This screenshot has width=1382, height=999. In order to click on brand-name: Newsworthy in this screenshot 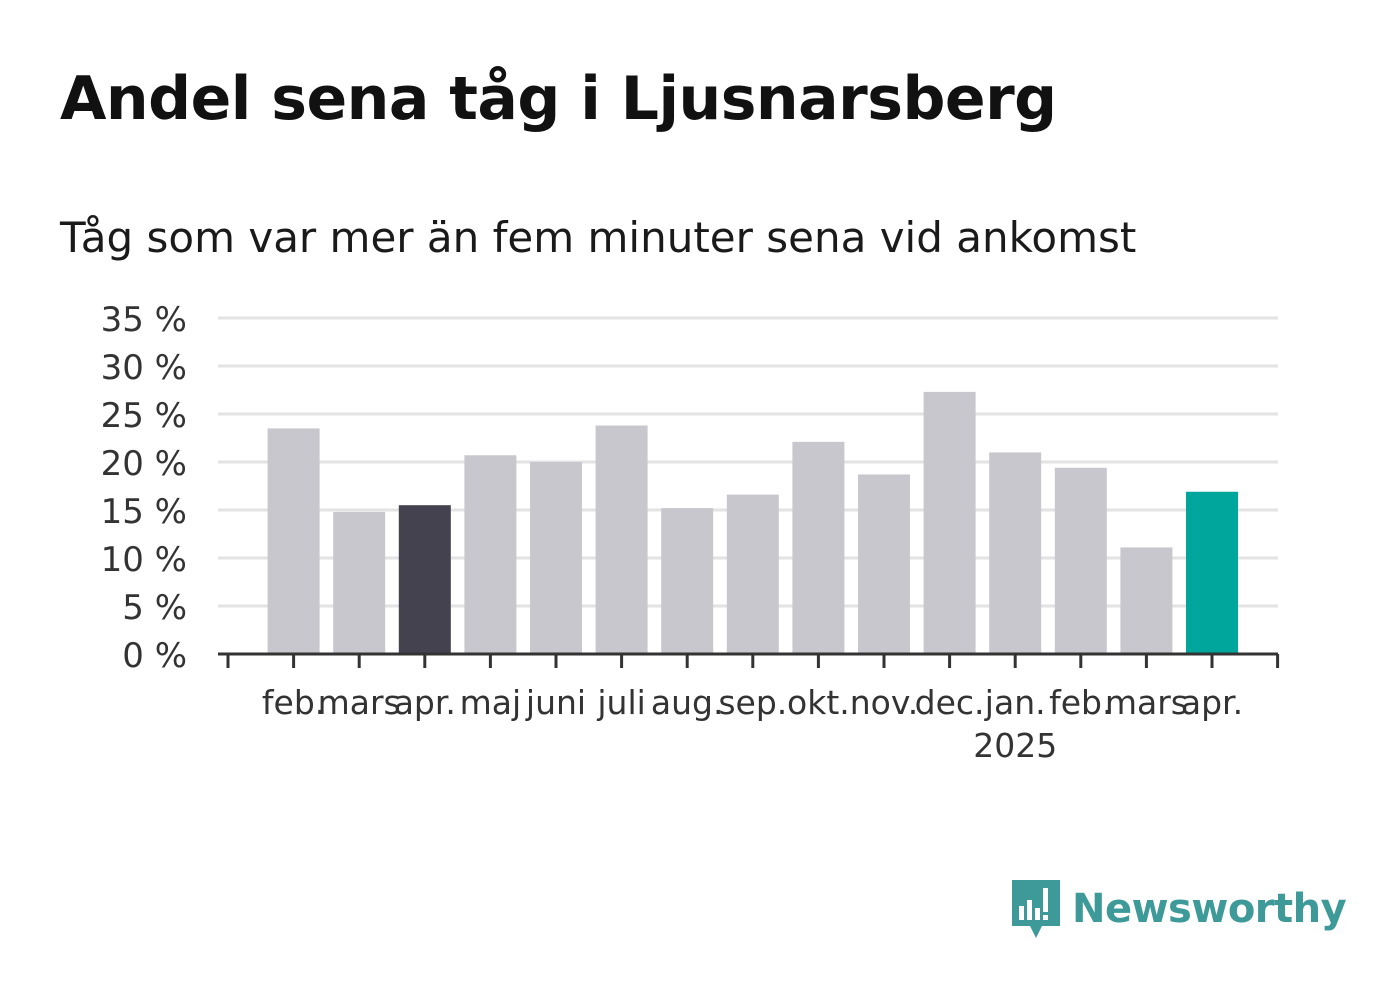, I will do `click(1209, 909)`.